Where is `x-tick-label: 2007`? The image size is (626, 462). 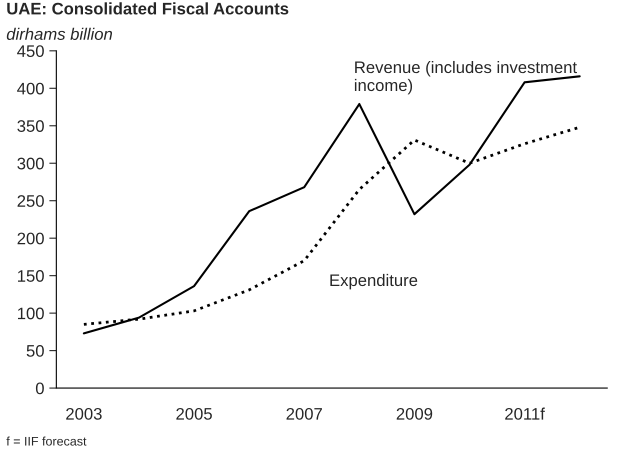
x-tick-label: 2007 is located at coordinates (304, 414).